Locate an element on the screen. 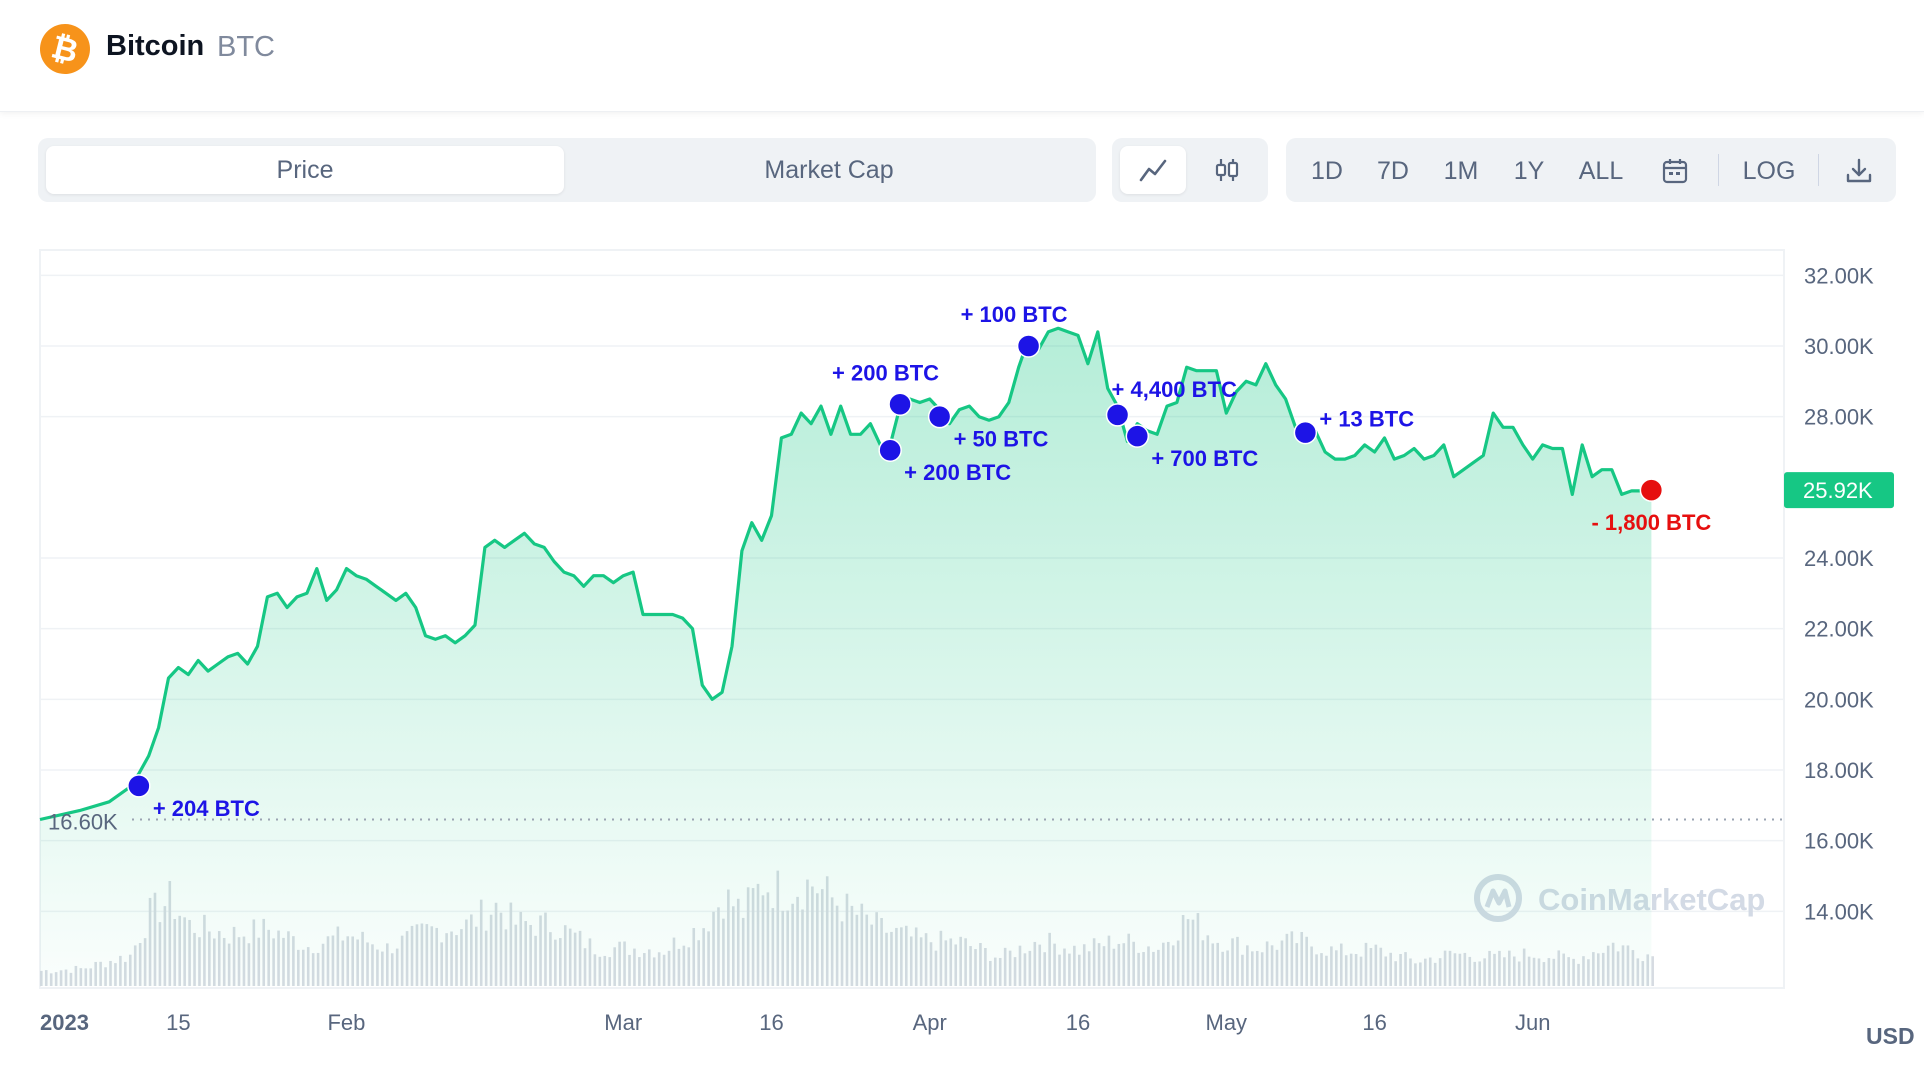  start-price-label: 16.60K is located at coordinates (83, 821).